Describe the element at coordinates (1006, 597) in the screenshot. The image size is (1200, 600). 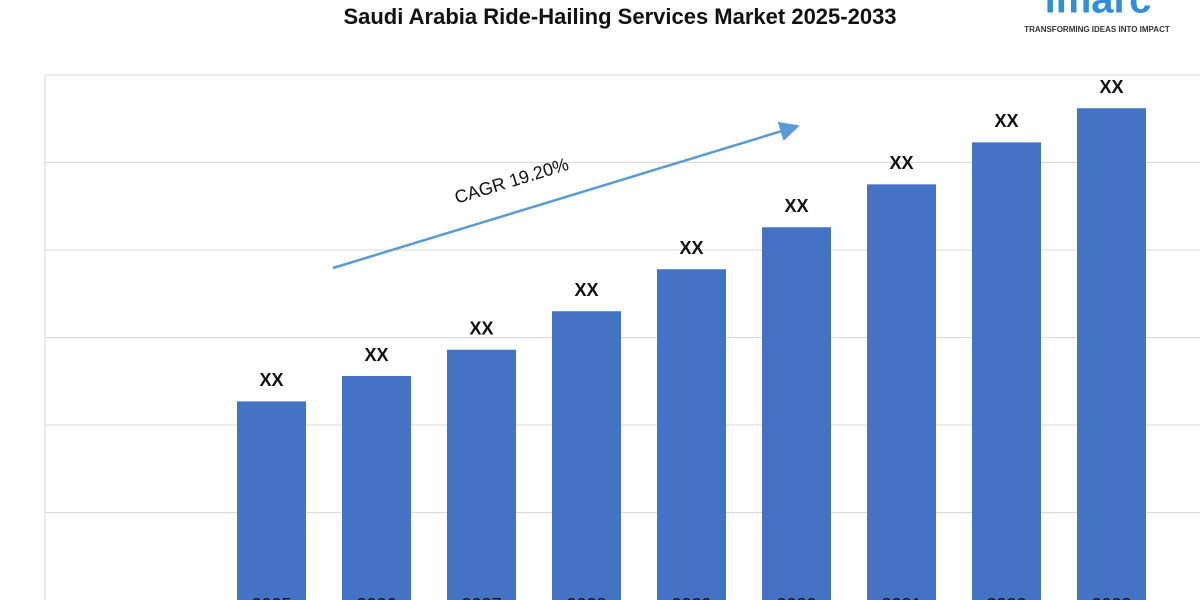
I see `x-tick-label: 2032` at that location.